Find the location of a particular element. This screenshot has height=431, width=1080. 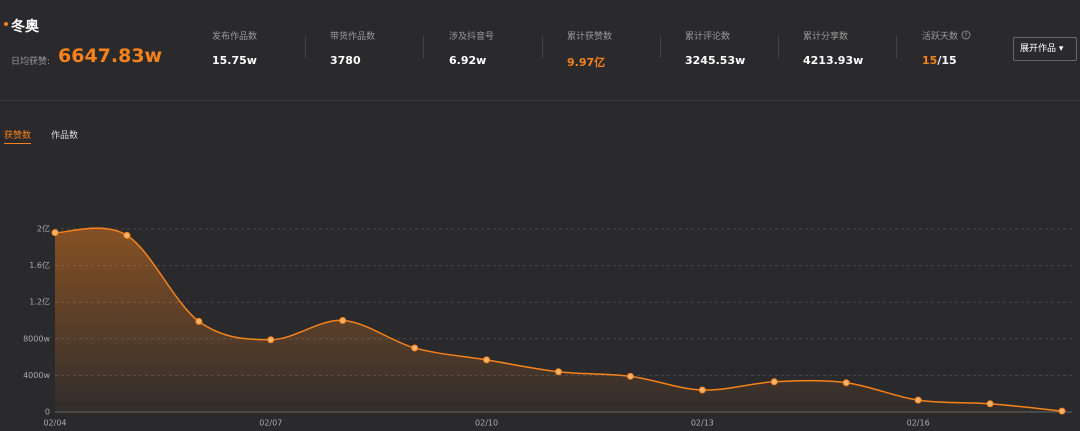

y-tick-label: 1.2亿 is located at coordinates (39, 302).